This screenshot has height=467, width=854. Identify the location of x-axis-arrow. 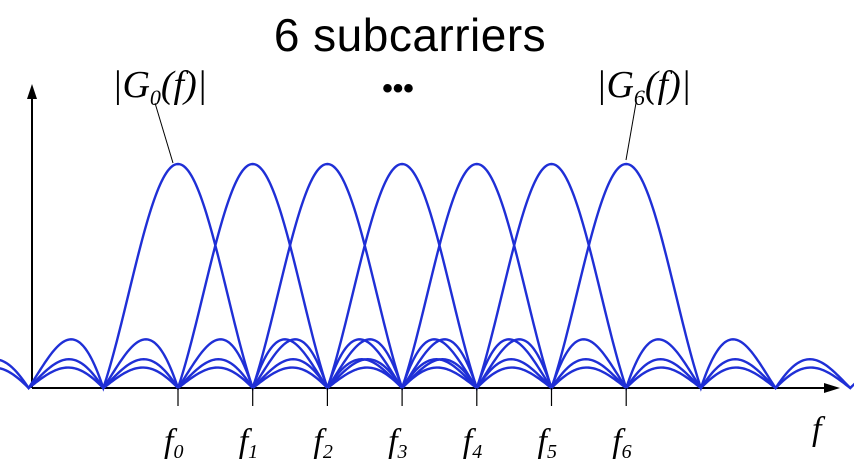
(832, 388).